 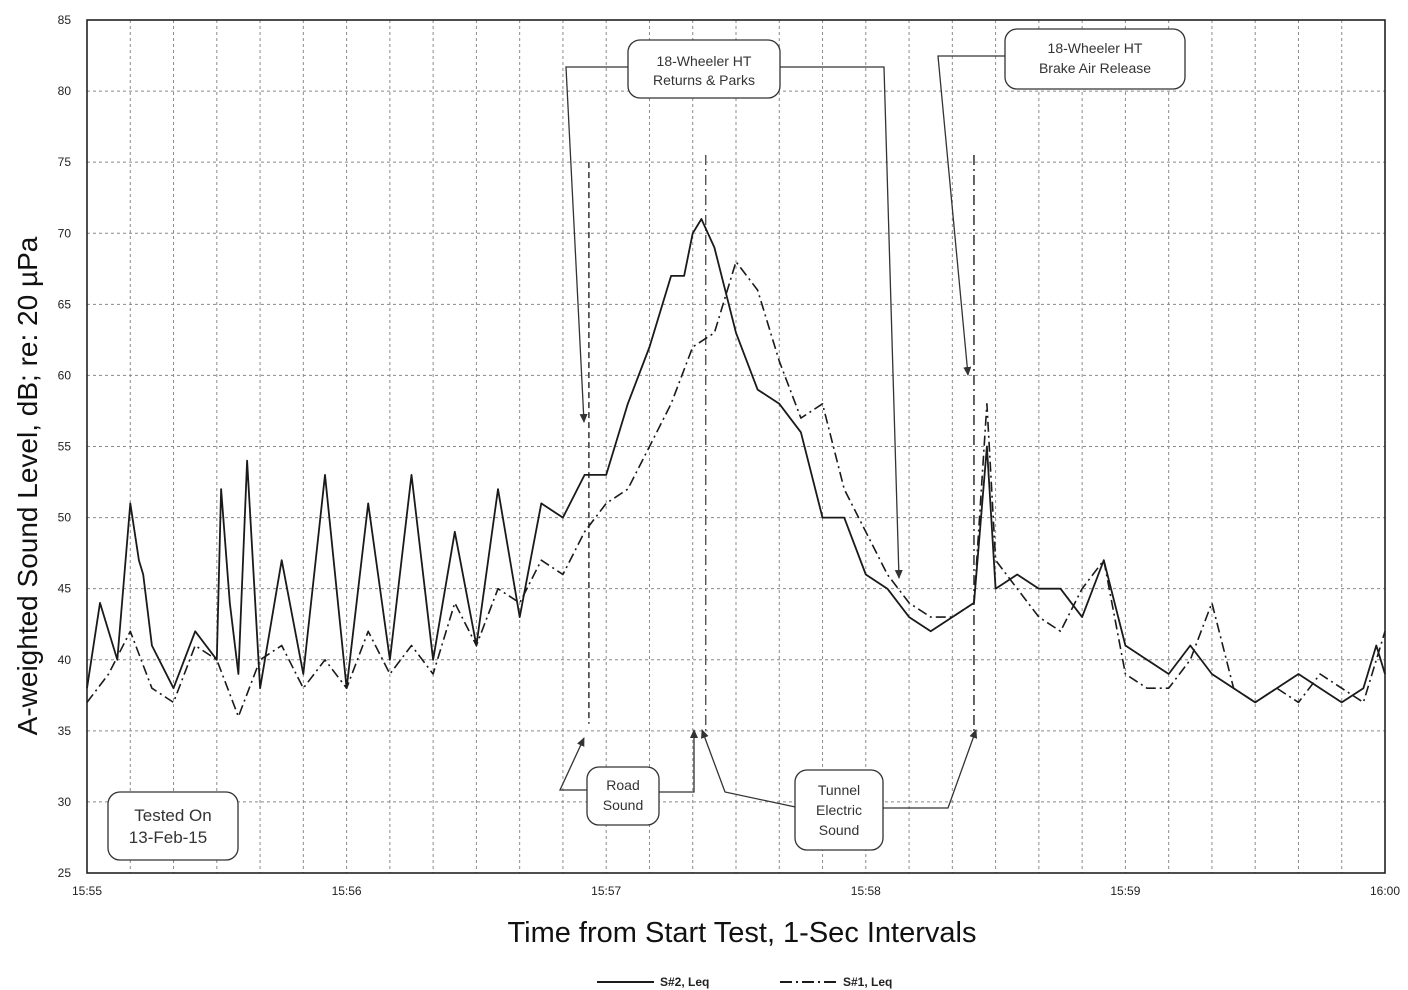 What do you see at coordinates (971, 215) in the screenshot?
I see `arrow-brake-release` at bounding box center [971, 215].